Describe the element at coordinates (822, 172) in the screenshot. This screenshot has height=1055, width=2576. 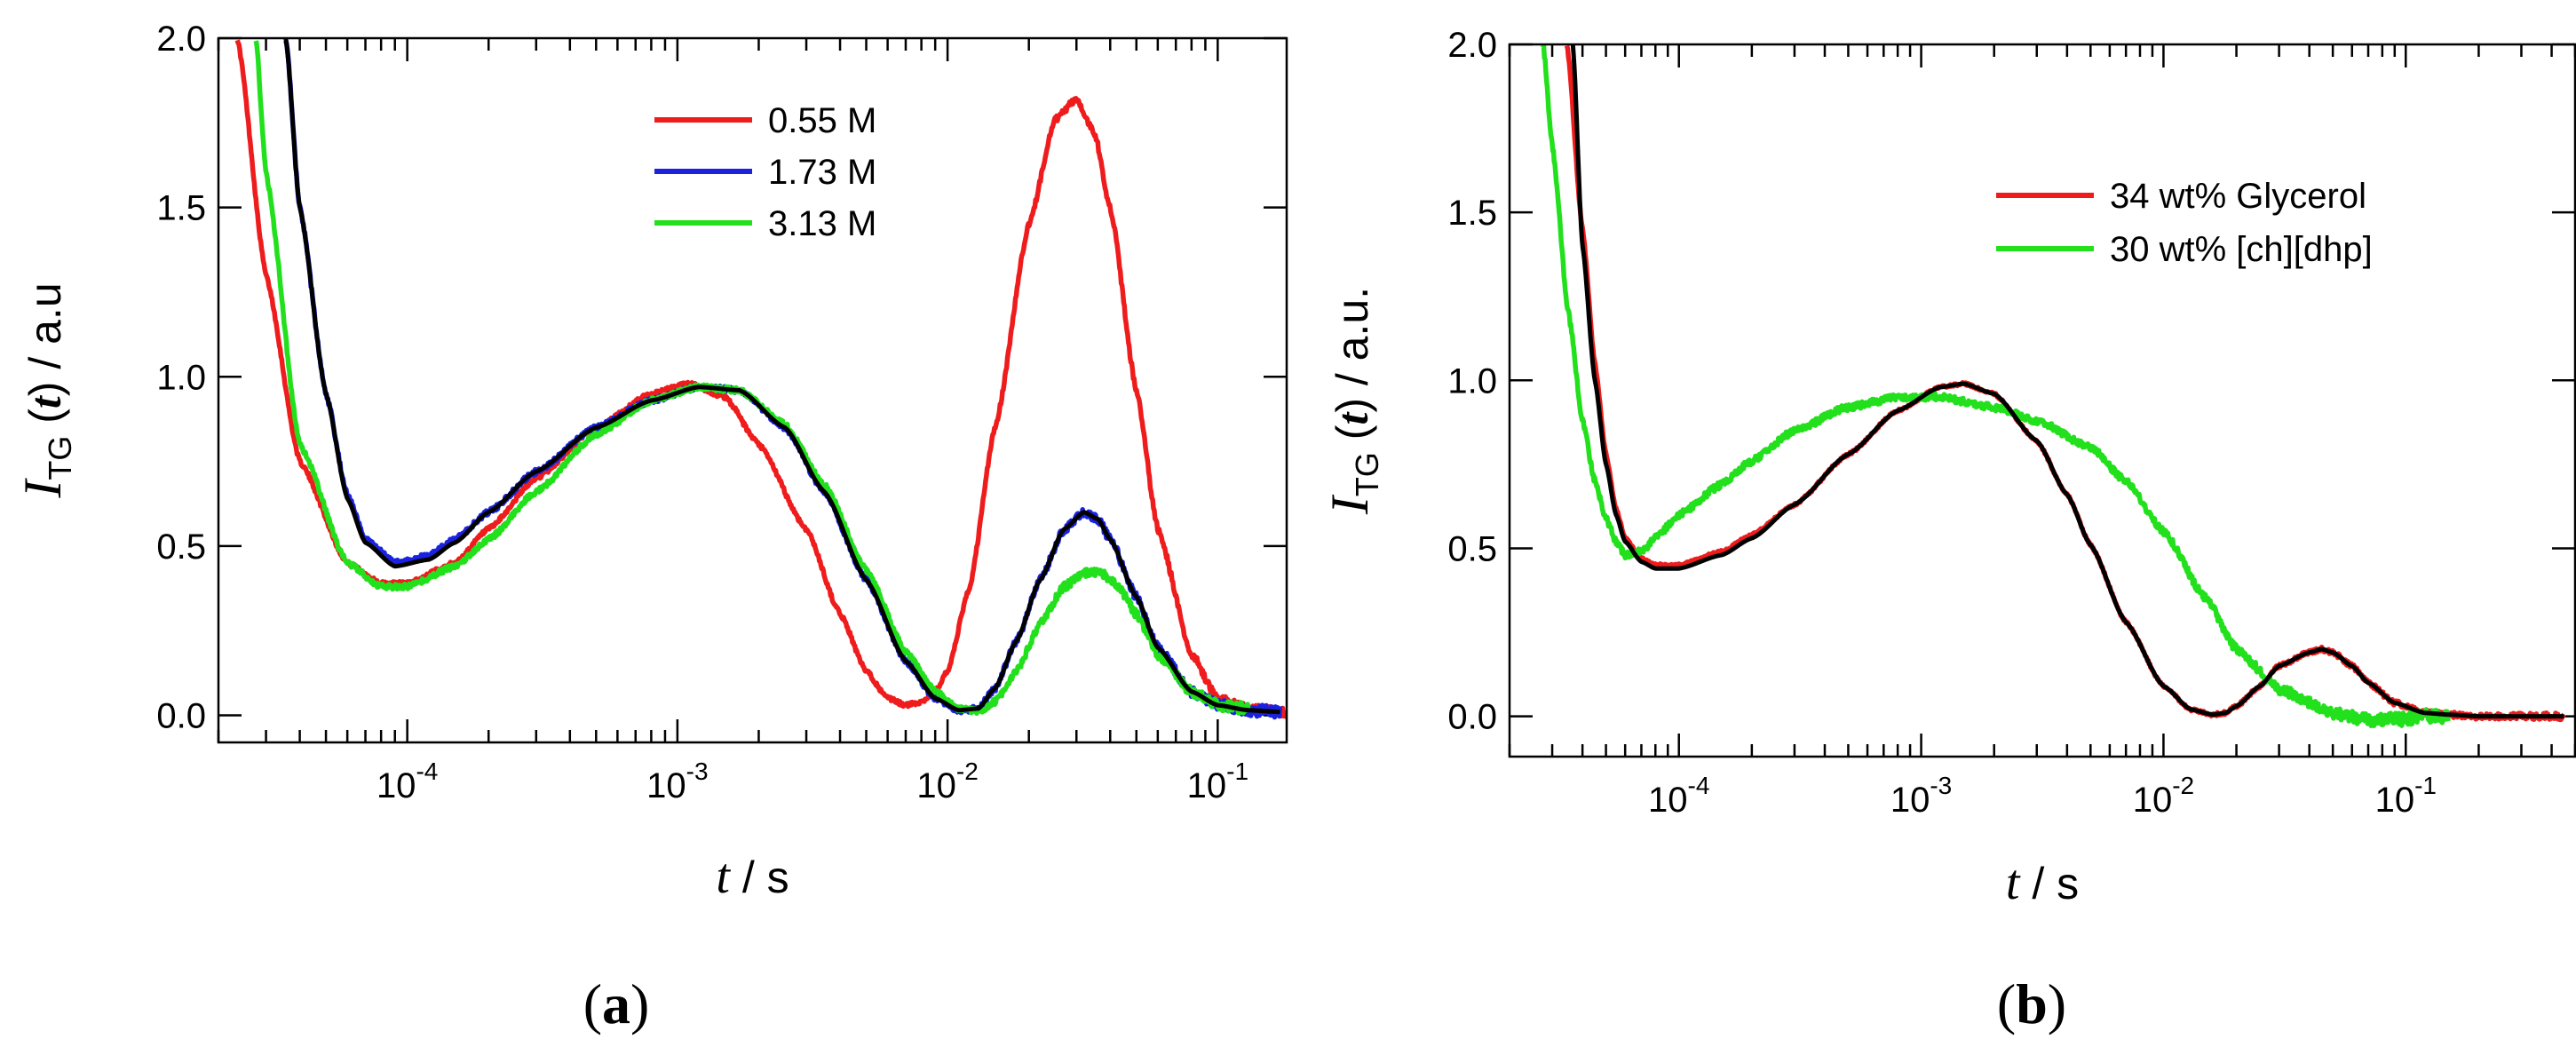
I see `legend-label-1-73-m: 1.73 M` at that location.